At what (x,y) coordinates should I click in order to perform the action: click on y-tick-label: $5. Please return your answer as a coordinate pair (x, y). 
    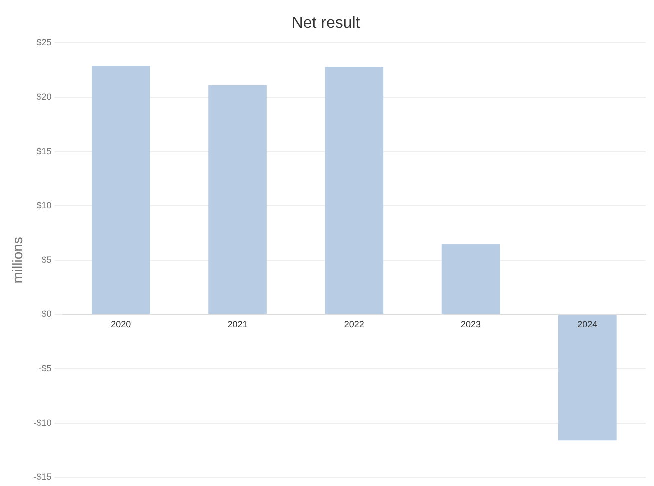
    Looking at the image, I should click on (47, 259).